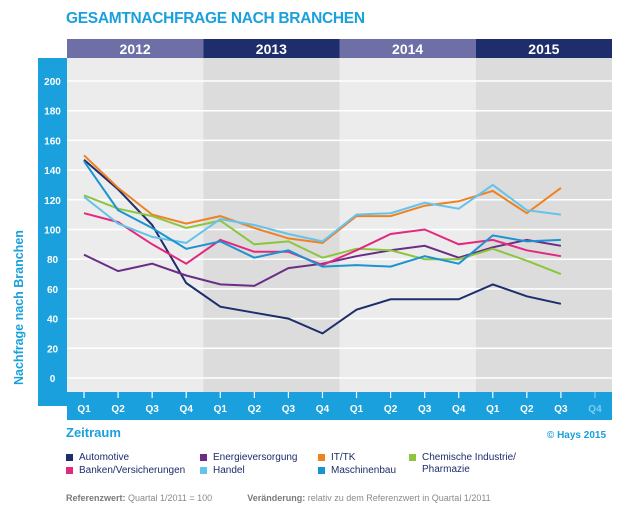  What do you see at coordinates (132, 470) in the screenshot?
I see `legend-label: Banken/Versicherungen` at bounding box center [132, 470].